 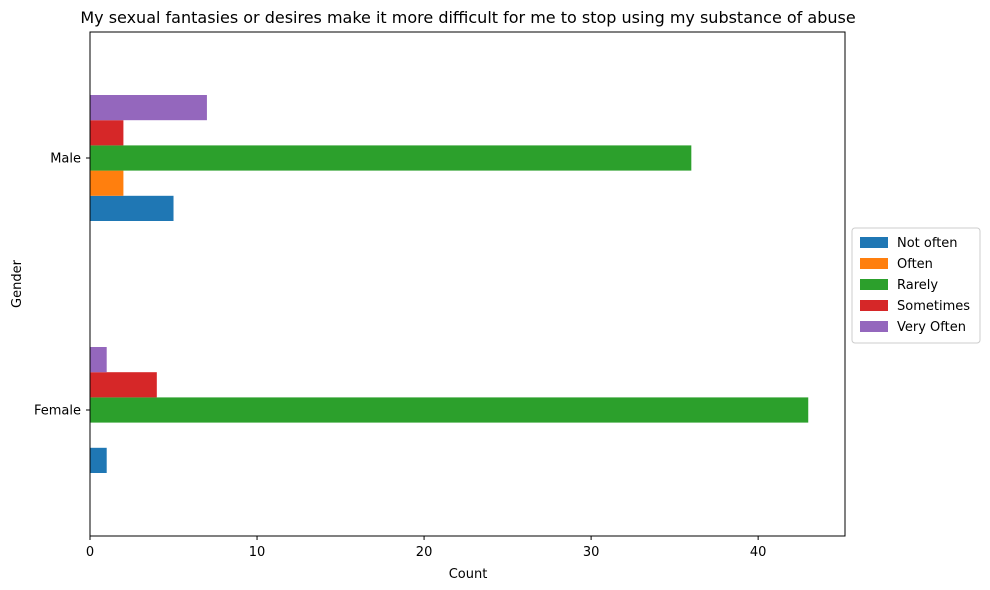 What do you see at coordinates (257, 552) in the screenshot?
I see `x-tick-label: 10` at bounding box center [257, 552].